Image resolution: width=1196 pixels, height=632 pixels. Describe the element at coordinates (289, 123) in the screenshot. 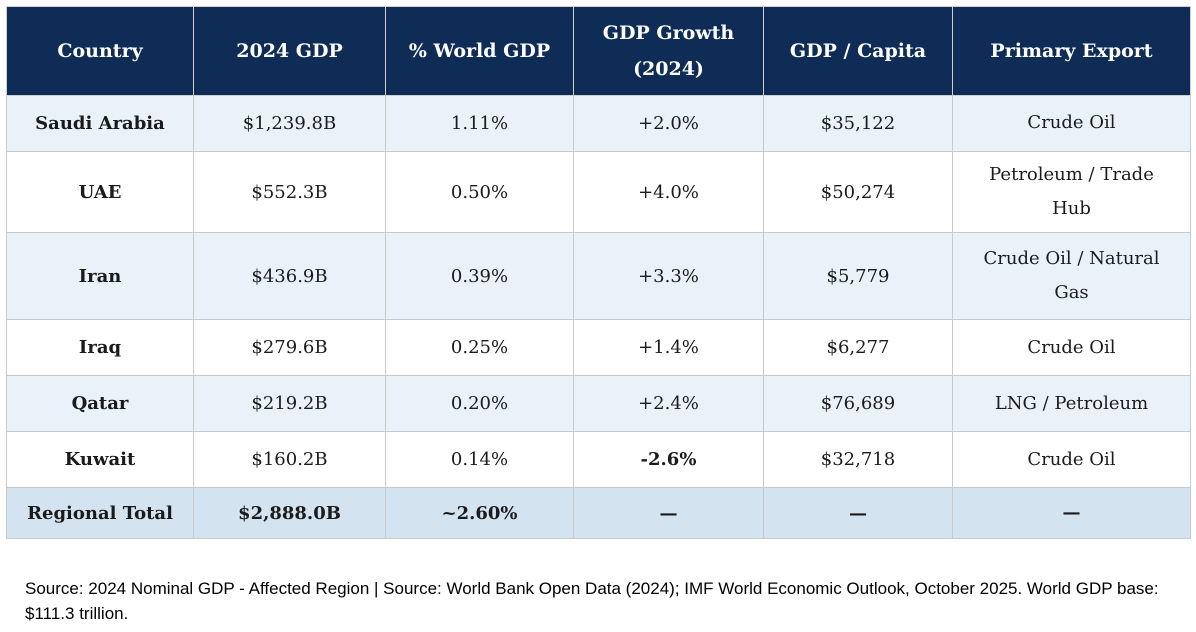

I see `cell-gdp: $1,239.8B` at that location.